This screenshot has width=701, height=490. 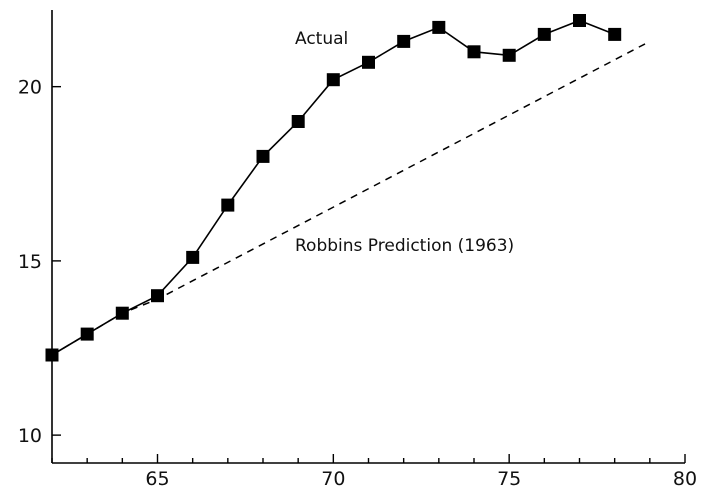 I want to click on x-tick-label: 75, so click(x=509, y=479).